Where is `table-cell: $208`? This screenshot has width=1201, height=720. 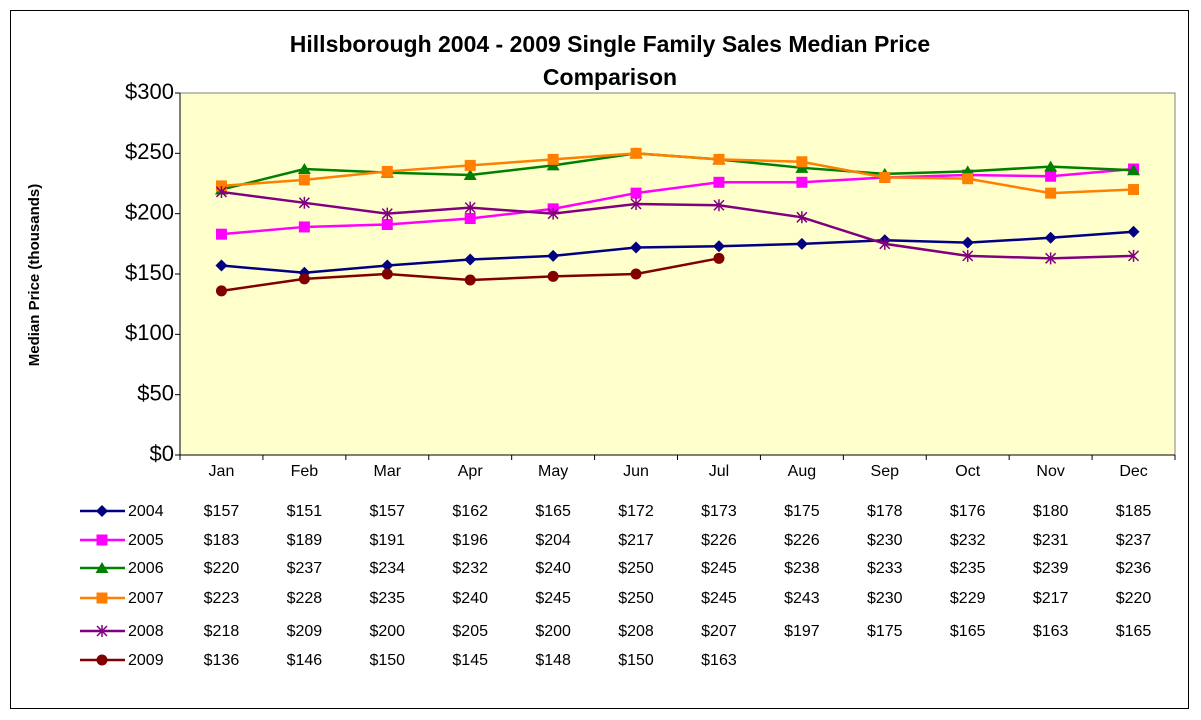
table-cell: $208 is located at coordinates (636, 631).